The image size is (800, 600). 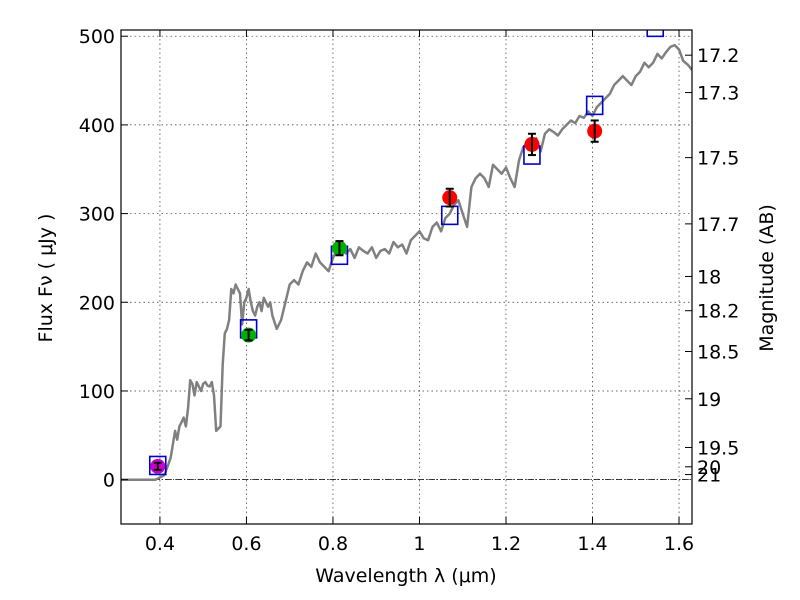 What do you see at coordinates (333, 544) in the screenshot?
I see `x-tick-label: 0.8` at bounding box center [333, 544].